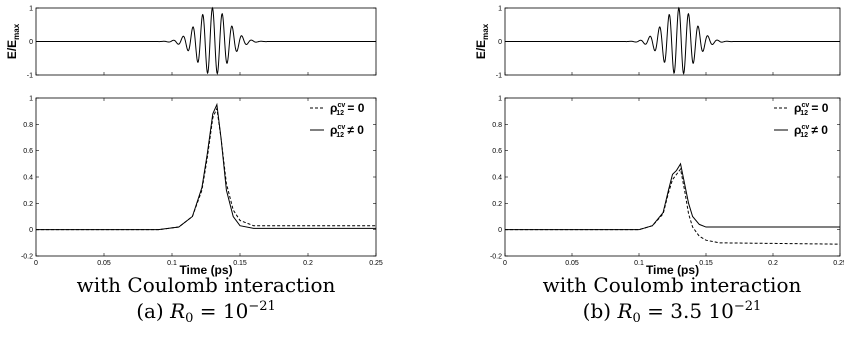 This screenshot has width=844, height=358. What do you see at coordinates (220, 311) in the screenshot?
I see `caption-part-3: = 10` at bounding box center [220, 311].